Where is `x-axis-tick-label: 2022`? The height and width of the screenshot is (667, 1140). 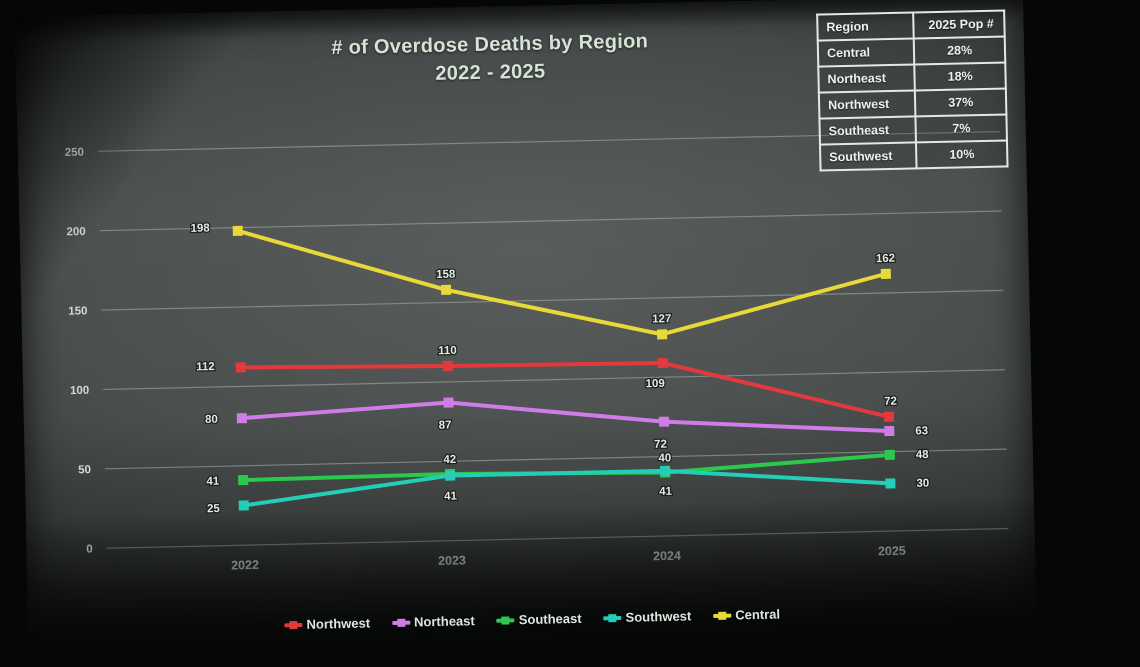 x-axis-tick-label: 2022 is located at coordinates (245, 565).